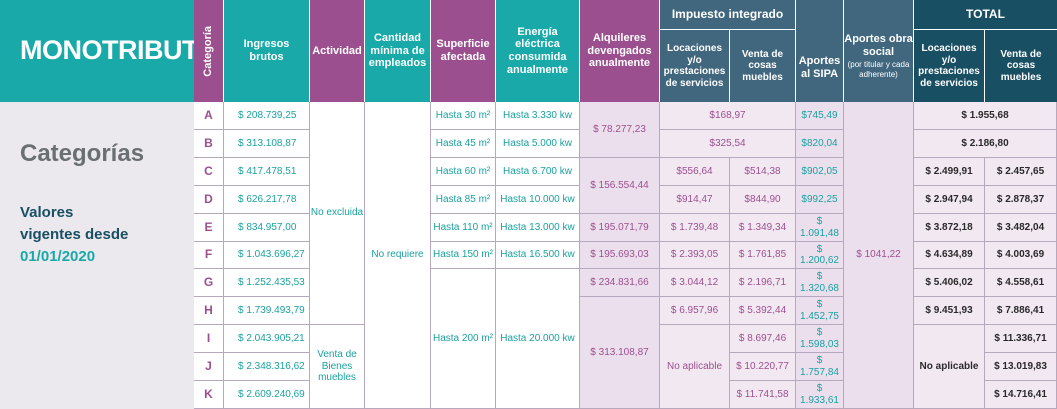  What do you see at coordinates (985, 144) in the screenshot?
I see `tot-shared-value: $ 2.186,80` at bounding box center [985, 144].